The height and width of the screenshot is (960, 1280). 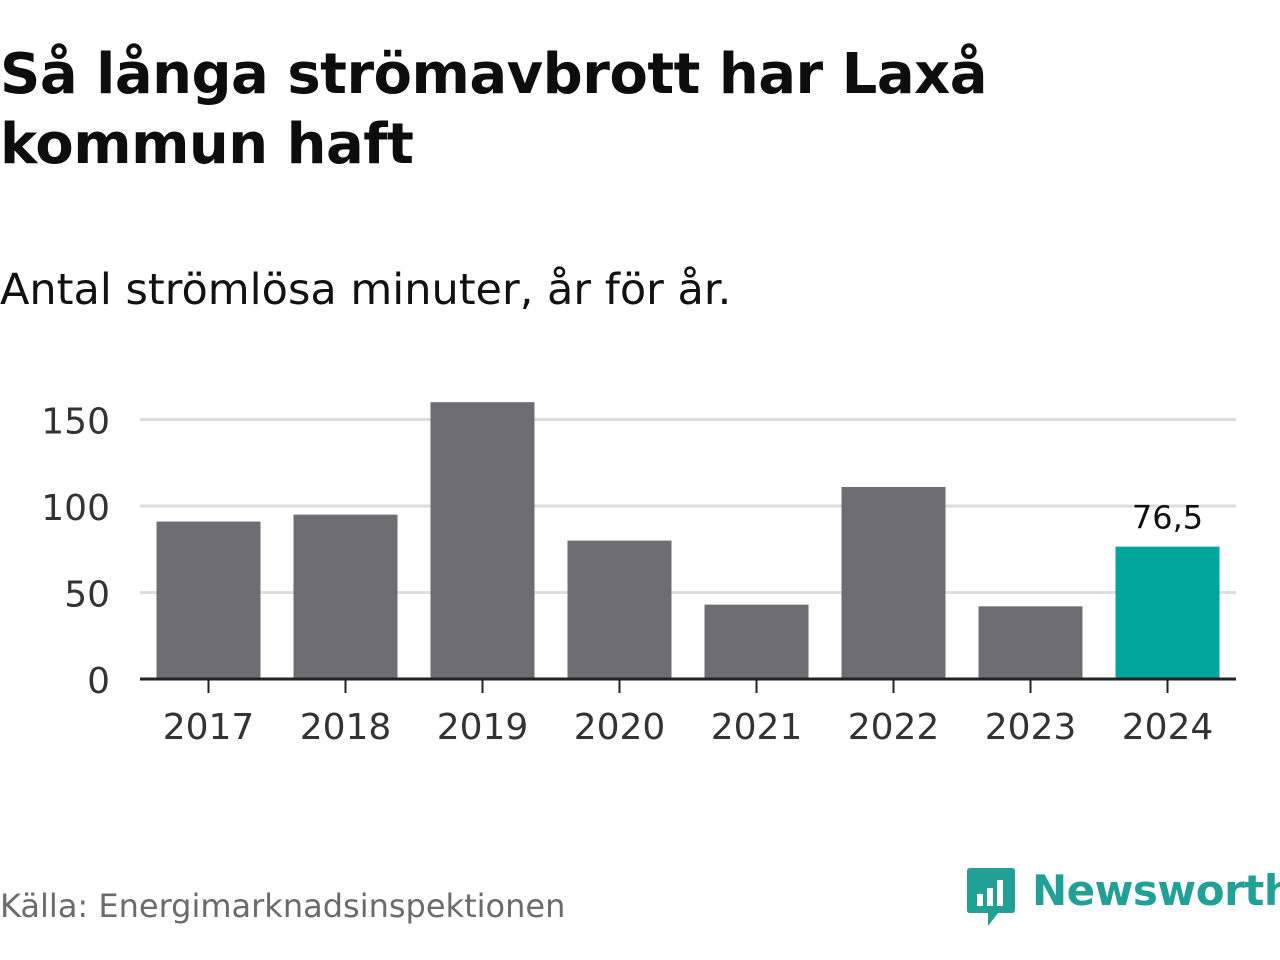 What do you see at coordinates (75, 422) in the screenshot?
I see `y-tick-label: 150` at bounding box center [75, 422].